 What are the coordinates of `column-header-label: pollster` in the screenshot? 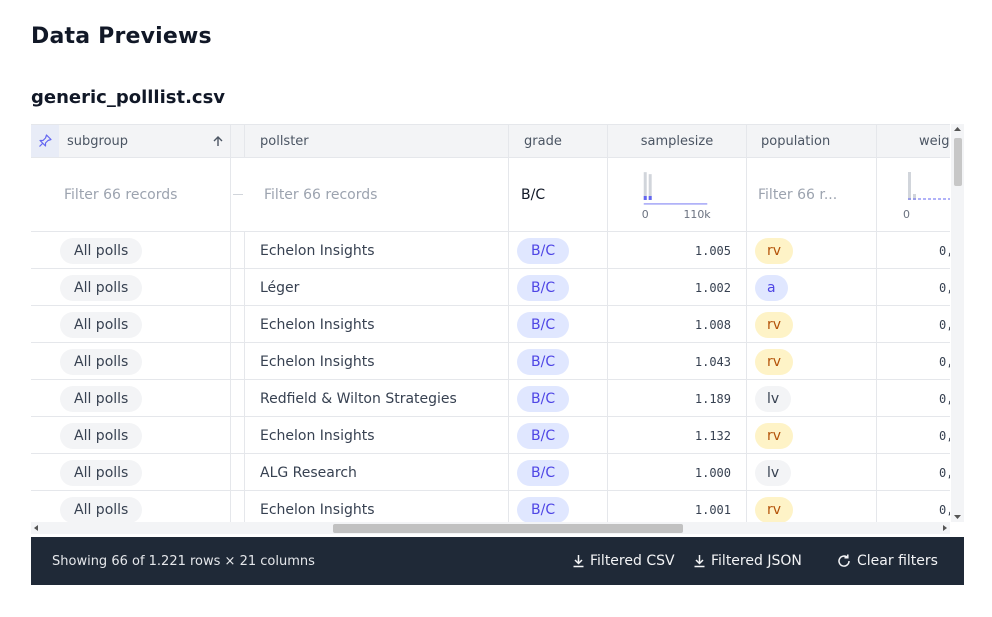 It's located at (284, 141).